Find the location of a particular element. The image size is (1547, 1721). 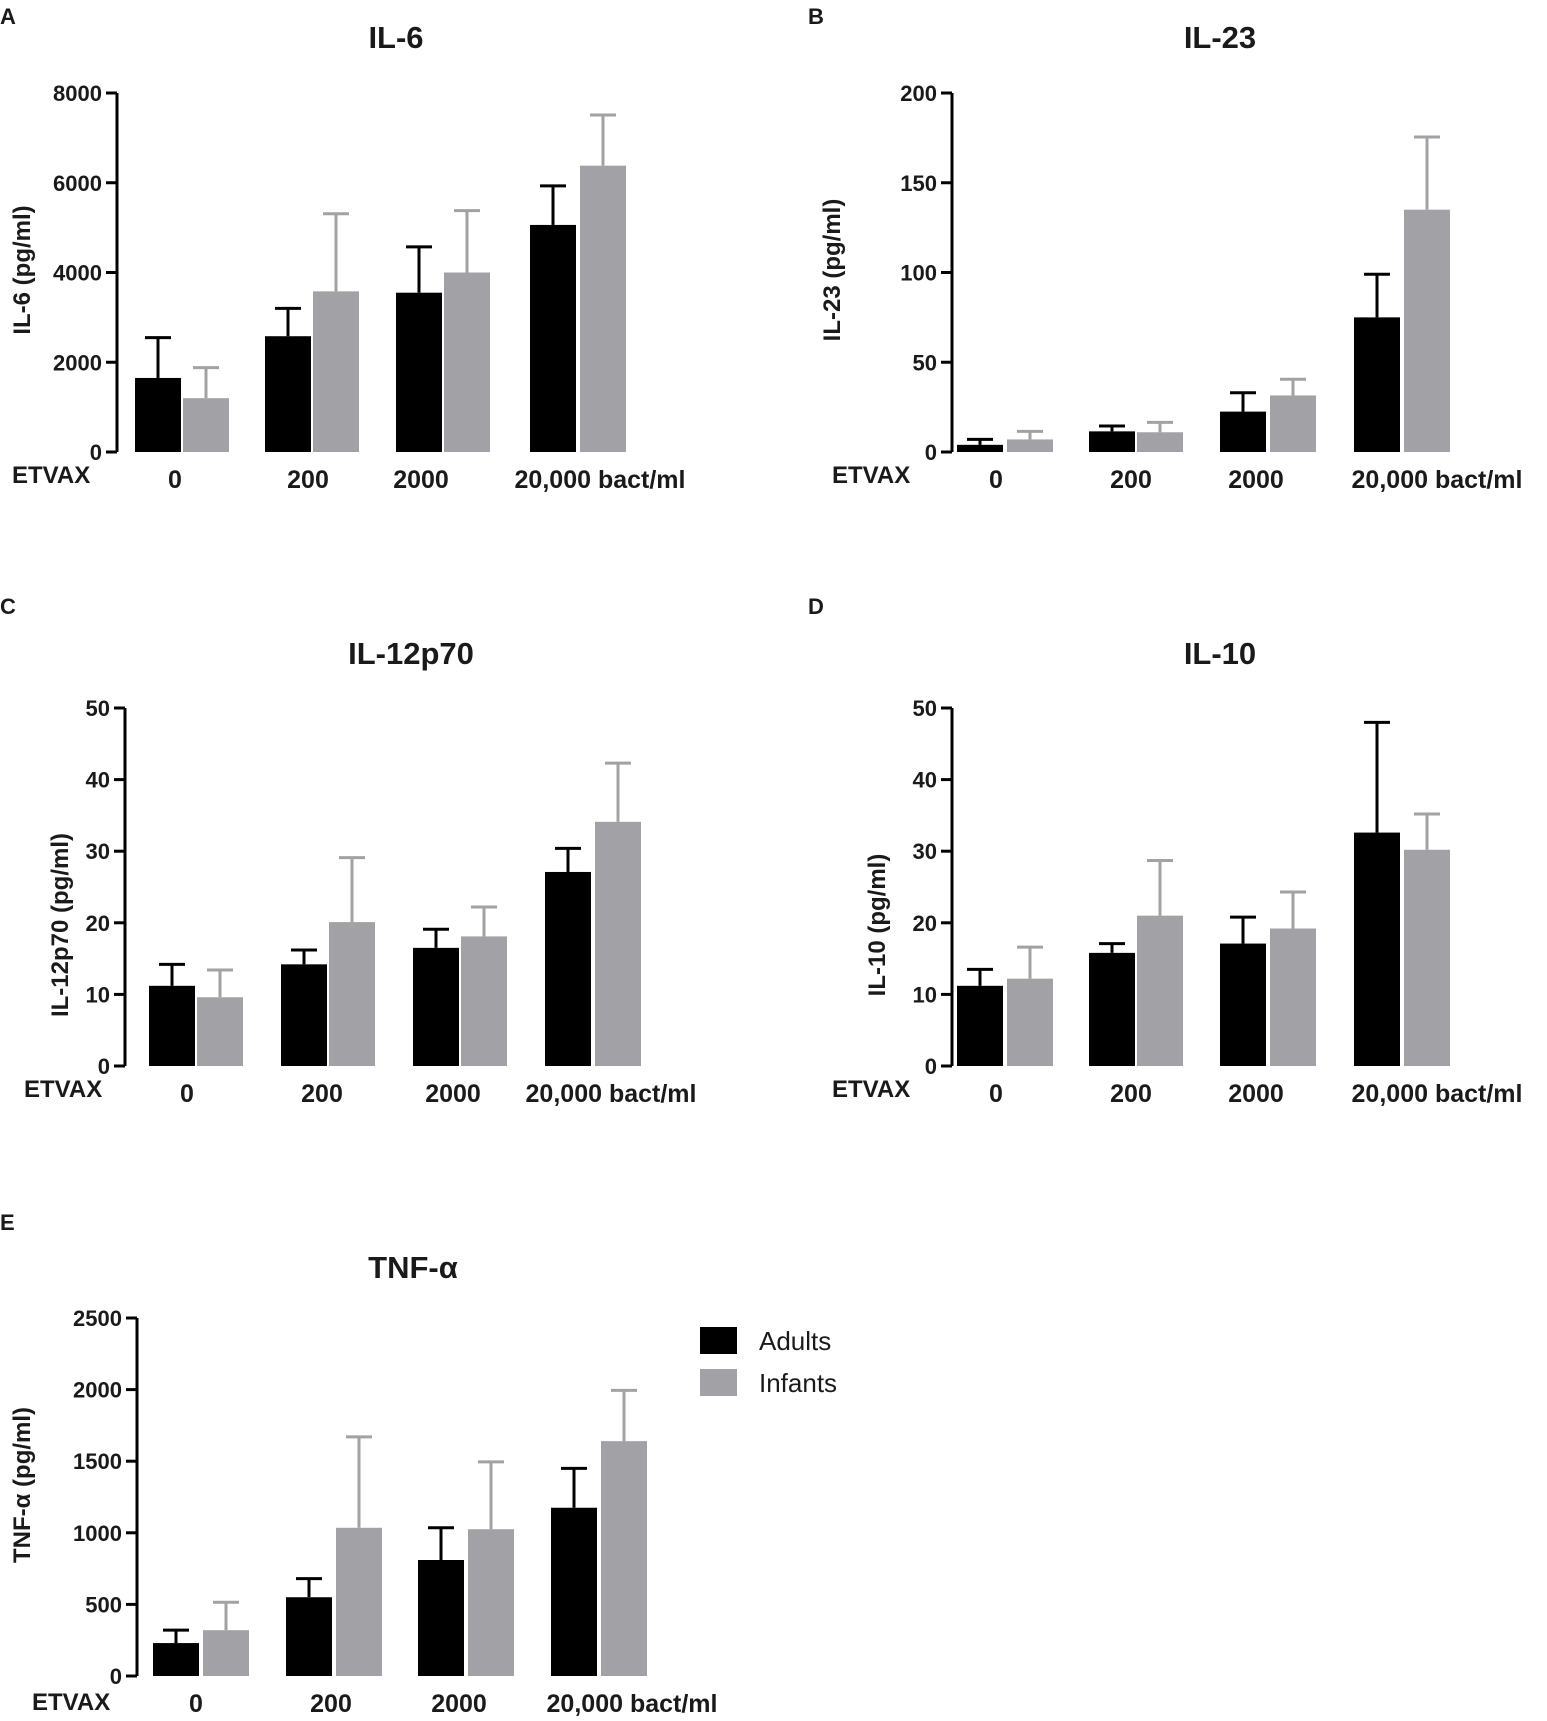

legend-label-adults: Adults is located at coordinates (795, 1341).